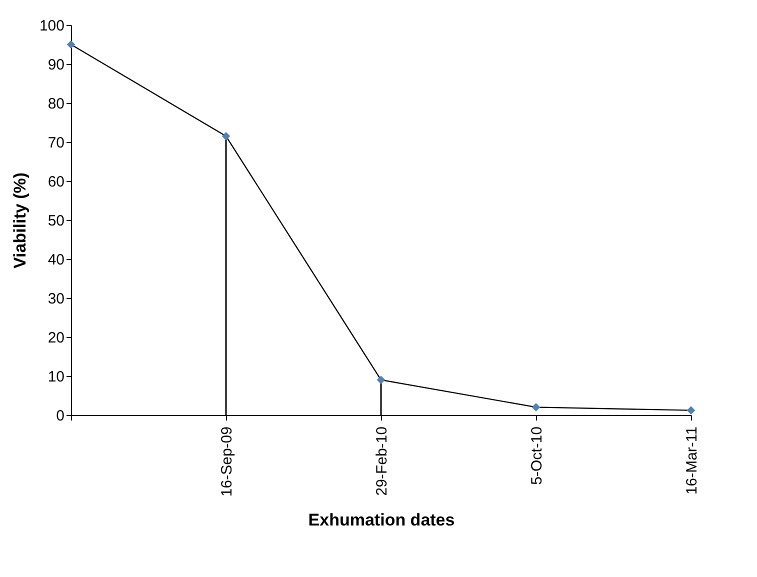  Describe the element at coordinates (56, 260) in the screenshot. I see `y-tick-label: 40` at that location.